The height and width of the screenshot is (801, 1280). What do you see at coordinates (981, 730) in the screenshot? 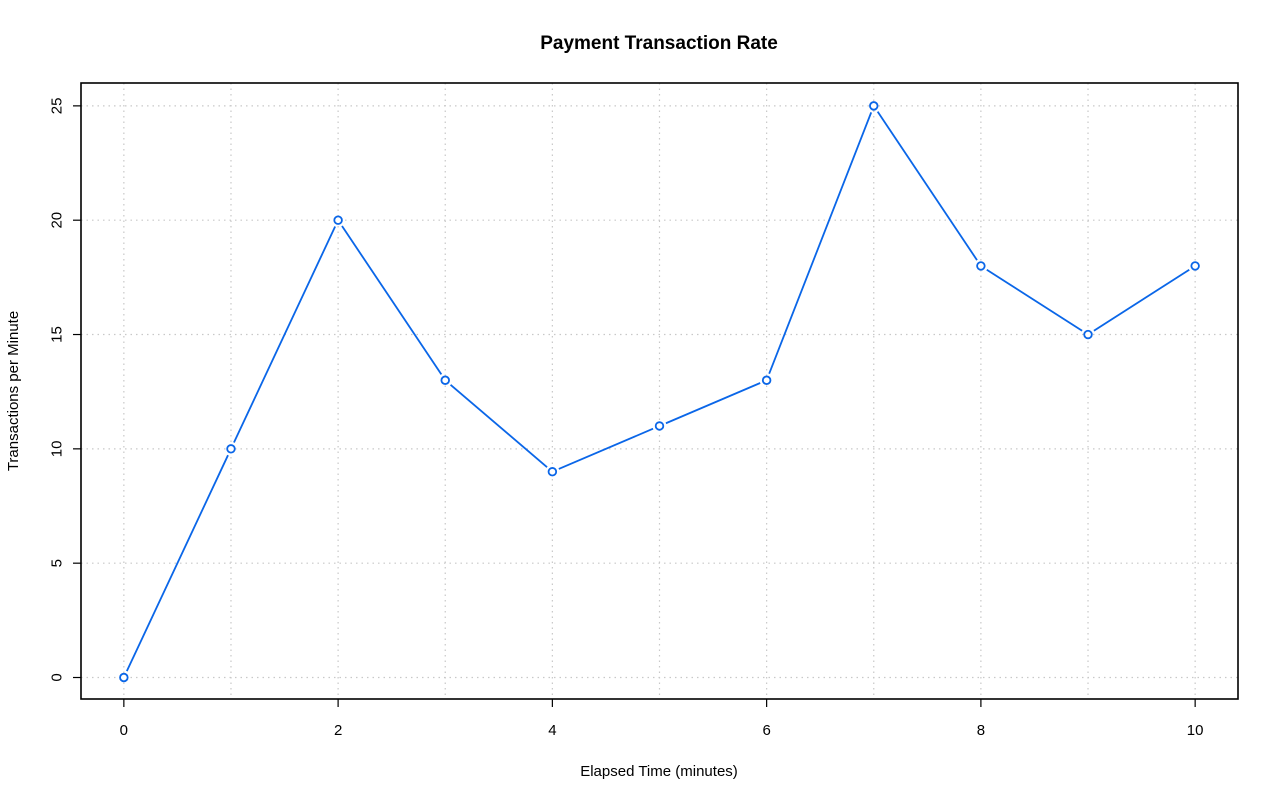
I see `x-tick-label: 8` at bounding box center [981, 730].